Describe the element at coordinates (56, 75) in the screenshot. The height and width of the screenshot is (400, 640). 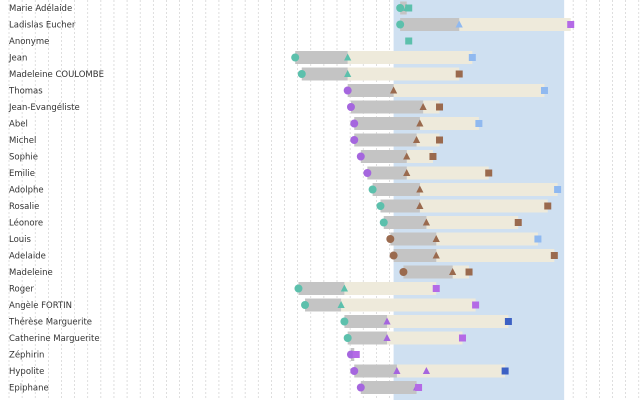
I see `row-label: Madeleine COULOMBE` at that location.